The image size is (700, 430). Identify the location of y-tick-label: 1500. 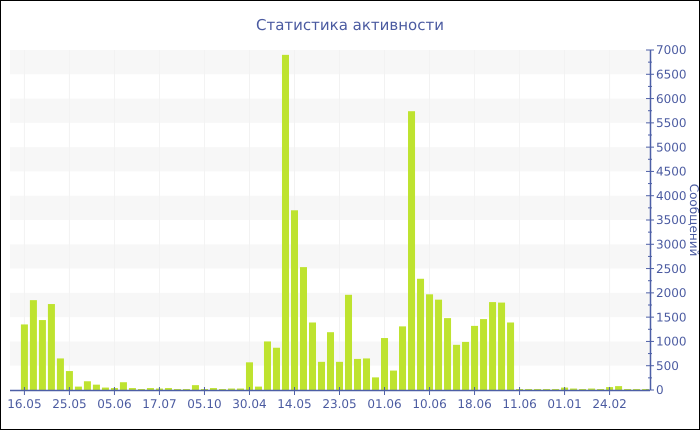
(671, 317).